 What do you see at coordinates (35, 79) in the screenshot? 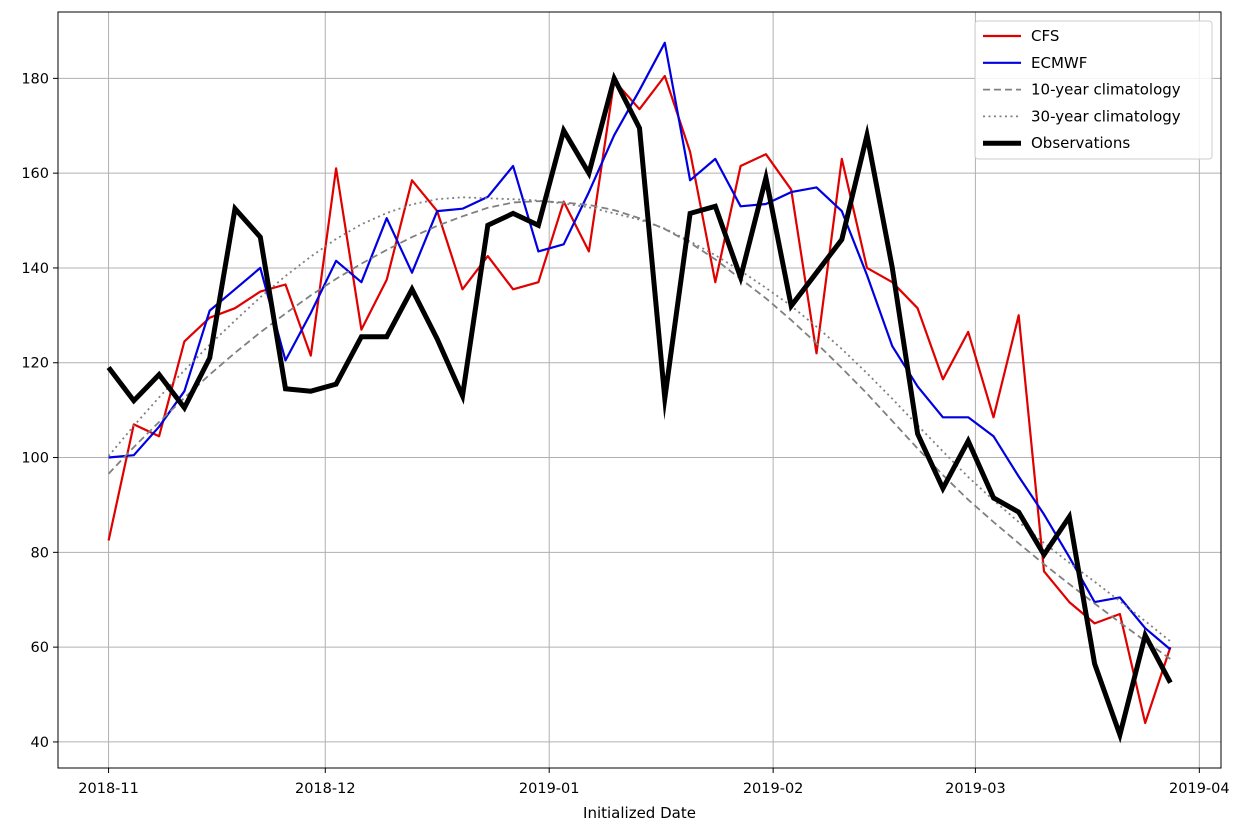
I see `y-tick-label: 180` at bounding box center [35, 79].